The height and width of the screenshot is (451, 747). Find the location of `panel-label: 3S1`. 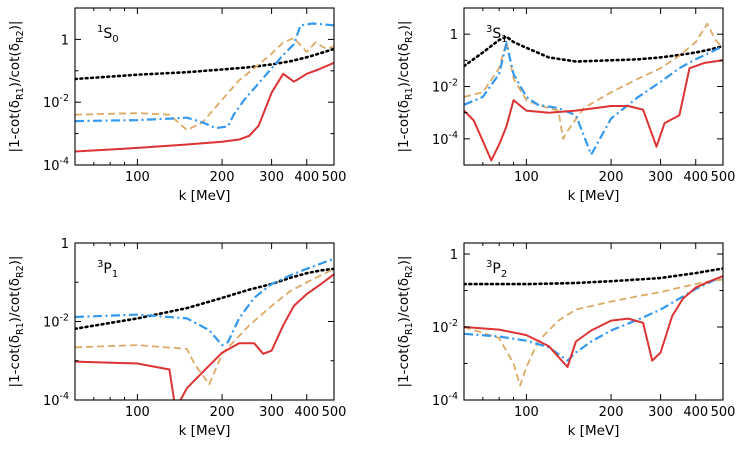

panel-label: 3S1 is located at coordinates (497, 34).